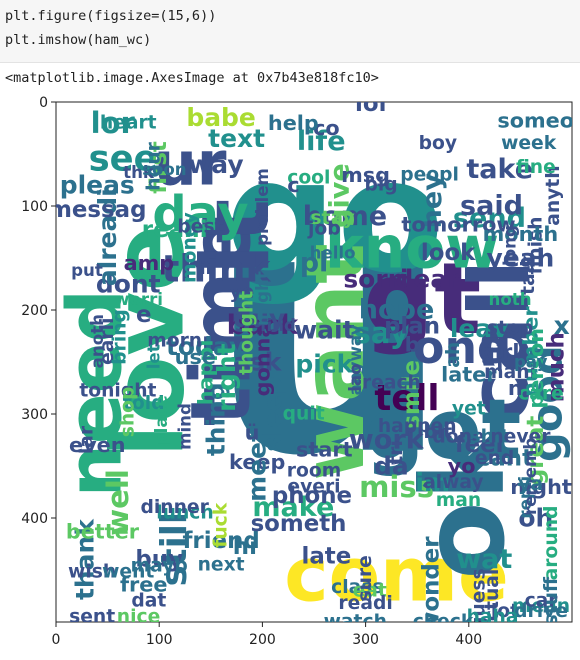 The height and width of the screenshot is (660, 580). Describe the element at coordinates (246, 333) in the screenshot. I see `wordcloud-word: thought` at that location.